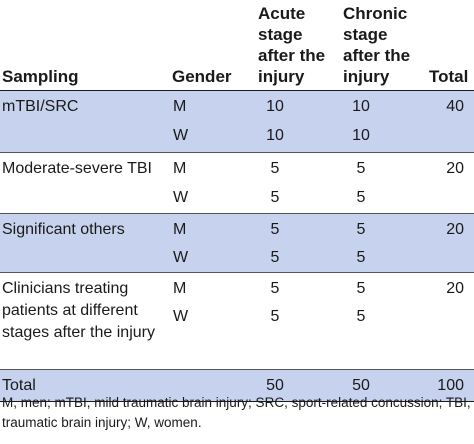 The height and width of the screenshot is (444, 474). I want to click on header-gender: Gender, so click(202, 76).